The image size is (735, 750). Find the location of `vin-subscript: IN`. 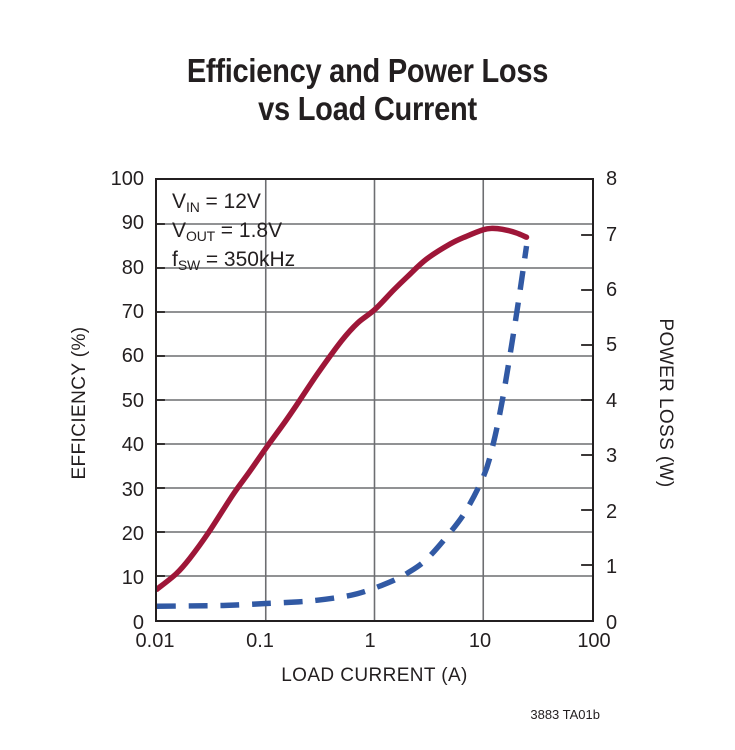

vin-subscript: IN is located at coordinates (193, 207).